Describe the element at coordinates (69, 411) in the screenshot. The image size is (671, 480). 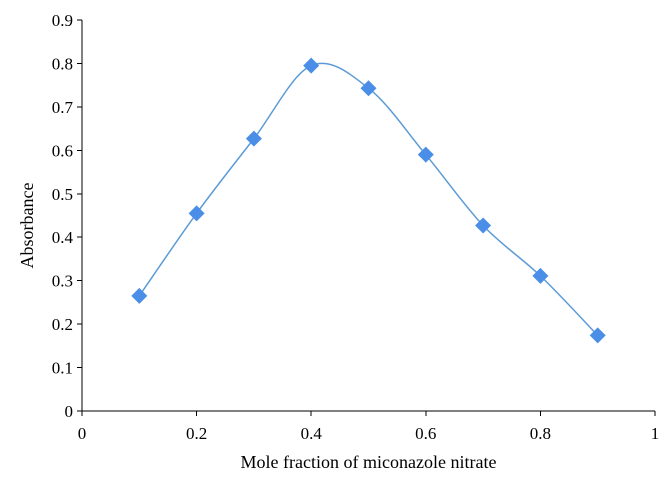
I see `y-tick-label: 0` at that location.